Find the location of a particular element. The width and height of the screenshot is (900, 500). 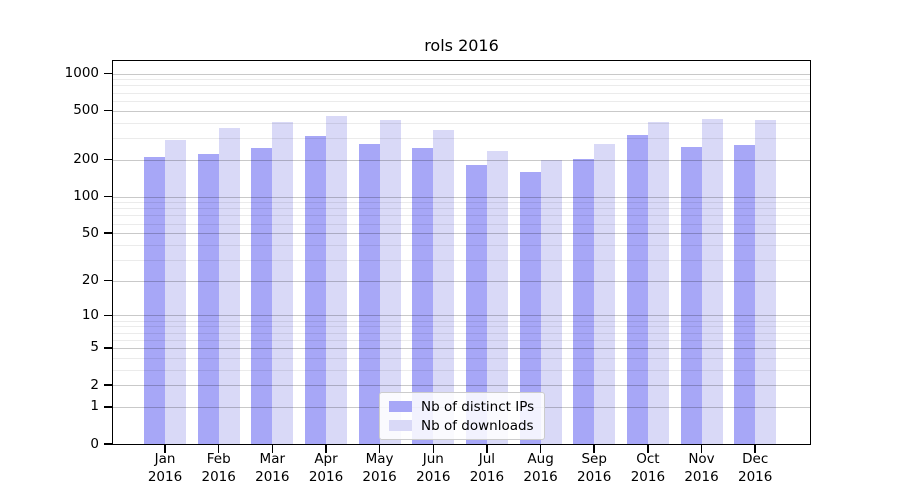

legend-item: Nb of downloads is located at coordinates (461, 425).